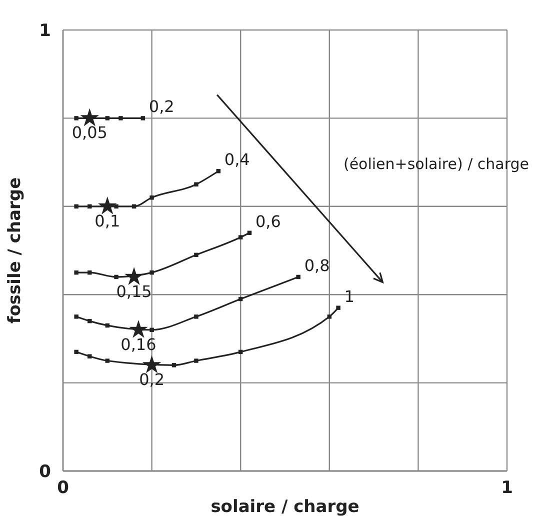 The height and width of the screenshot is (518, 535). What do you see at coordinates (237, 160) in the screenshot?
I see `series-label: 0,4` at bounding box center [237, 160].